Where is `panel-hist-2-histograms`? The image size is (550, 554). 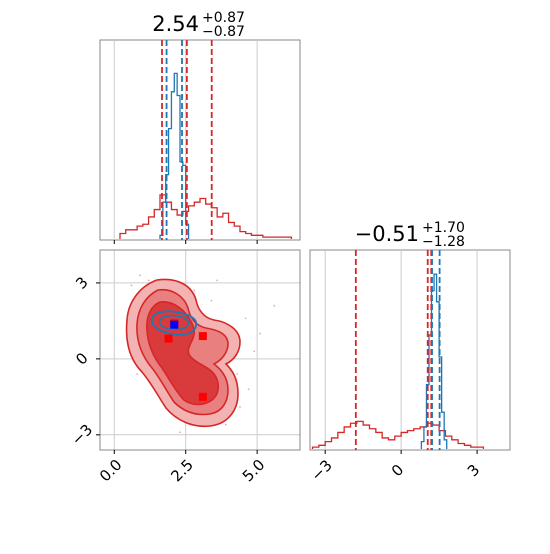 panel-hist-2-histograms is located at coordinates (398, 361).